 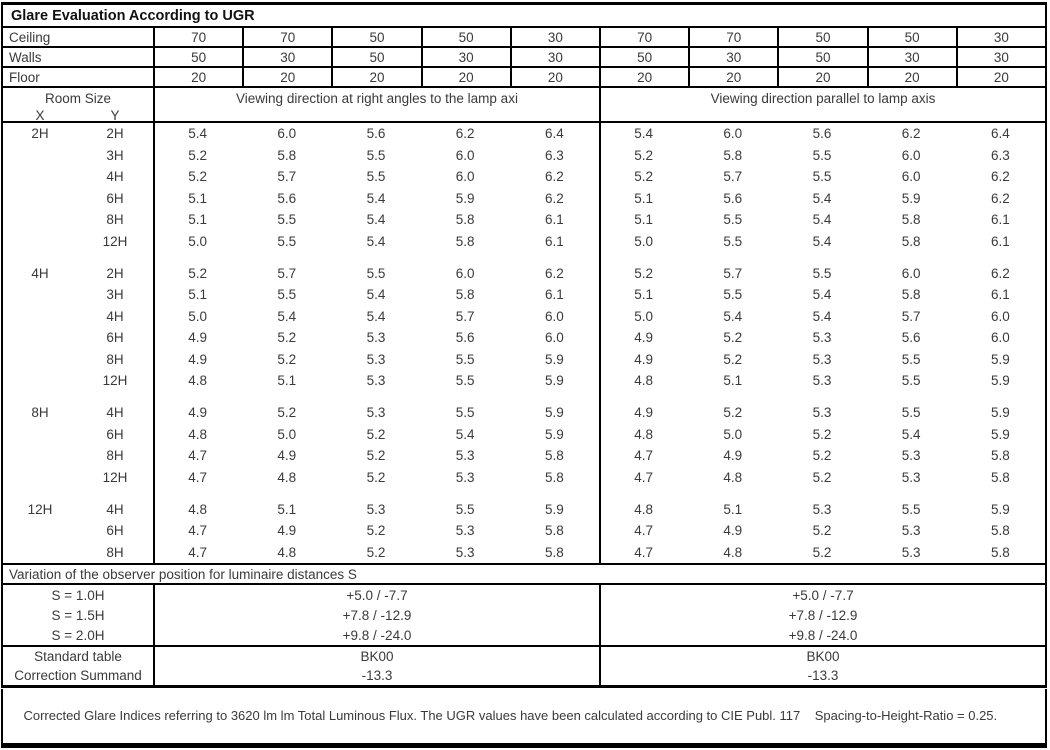 What do you see at coordinates (40, 115) in the screenshot?
I see `x-column-label: X` at bounding box center [40, 115].